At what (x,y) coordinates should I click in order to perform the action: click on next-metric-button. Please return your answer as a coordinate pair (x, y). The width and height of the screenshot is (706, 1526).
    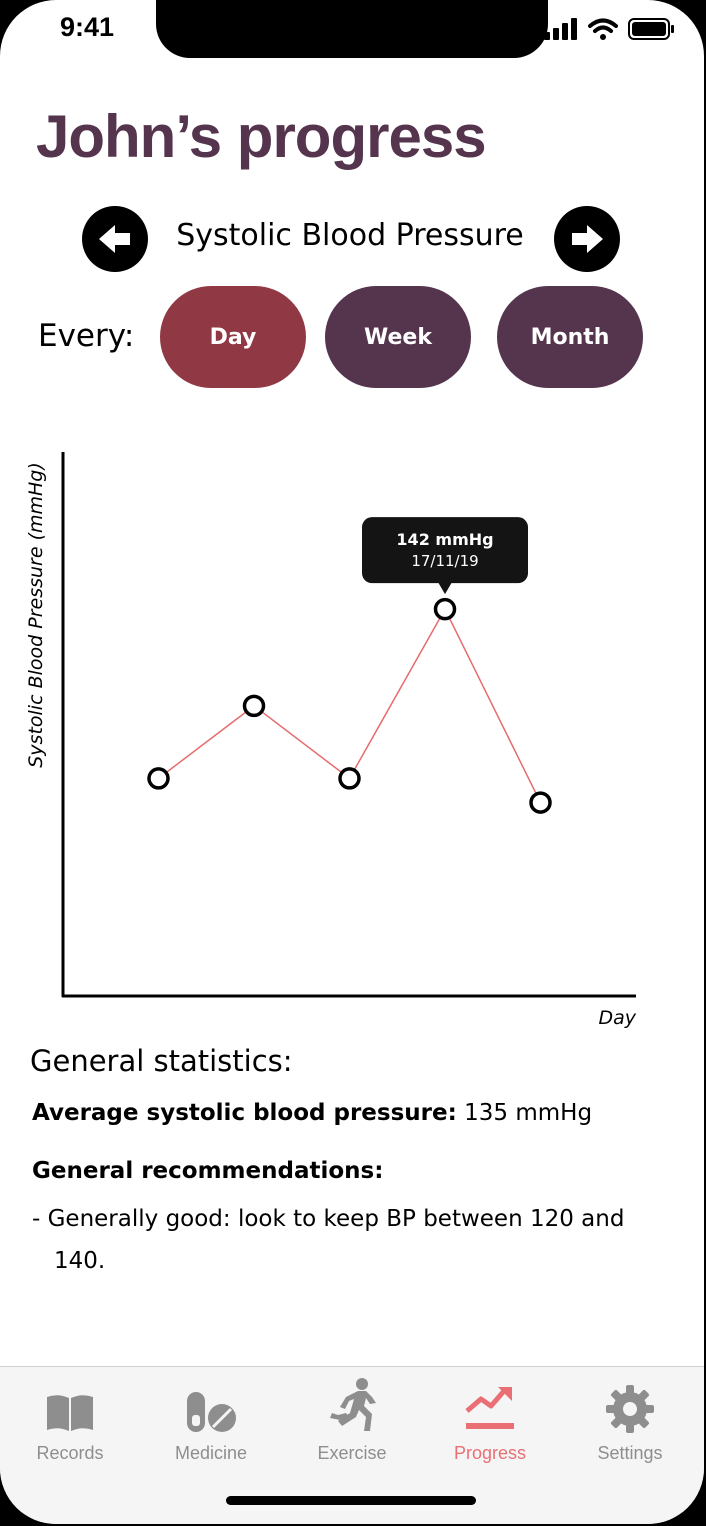
    Looking at the image, I should click on (587, 239).